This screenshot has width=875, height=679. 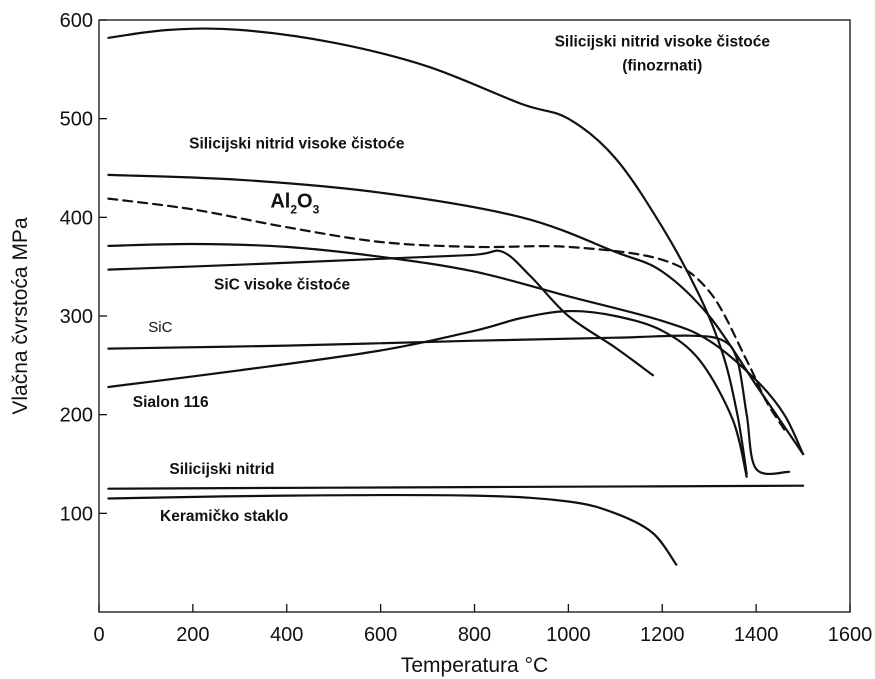 What do you see at coordinates (192, 635) in the screenshot?
I see `x-tick-label: 200` at bounding box center [192, 635].